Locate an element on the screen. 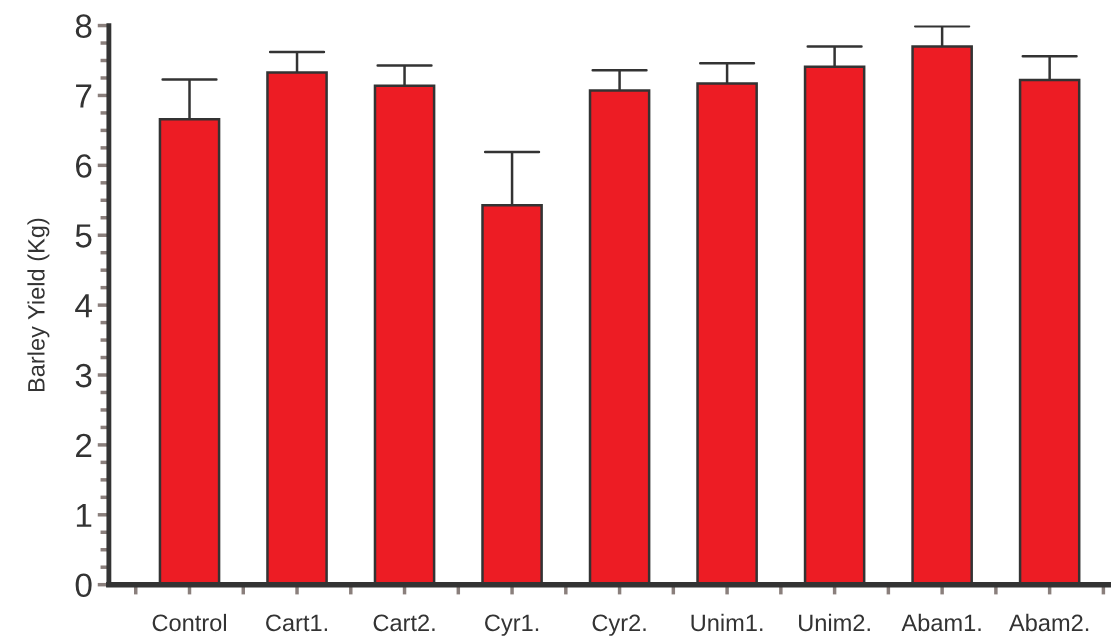 The width and height of the screenshot is (1111, 639). x-tick-label: Control is located at coordinates (189, 622).